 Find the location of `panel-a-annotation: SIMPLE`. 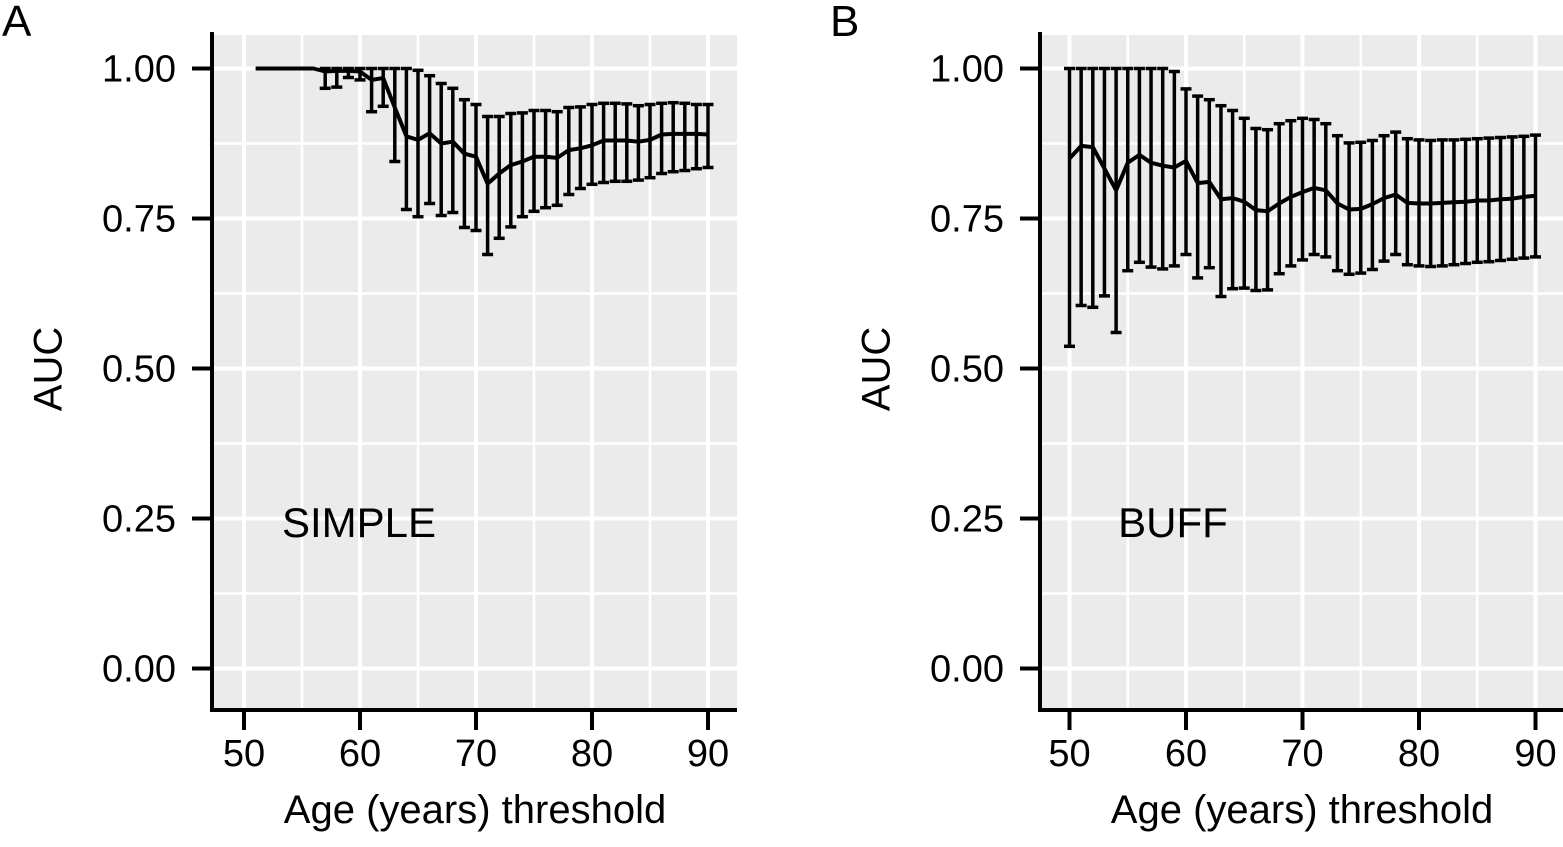

panel-a-annotation: SIMPLE is located at coordinates (359, 522).